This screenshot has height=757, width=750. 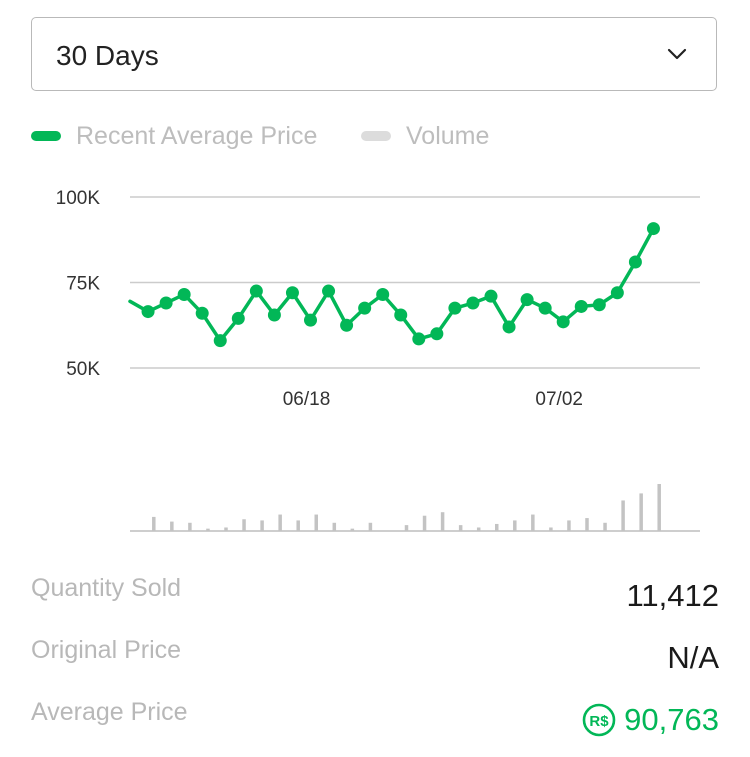 I want to click on time-range-dropdown: 30 Days, so click(x=374, y=54).